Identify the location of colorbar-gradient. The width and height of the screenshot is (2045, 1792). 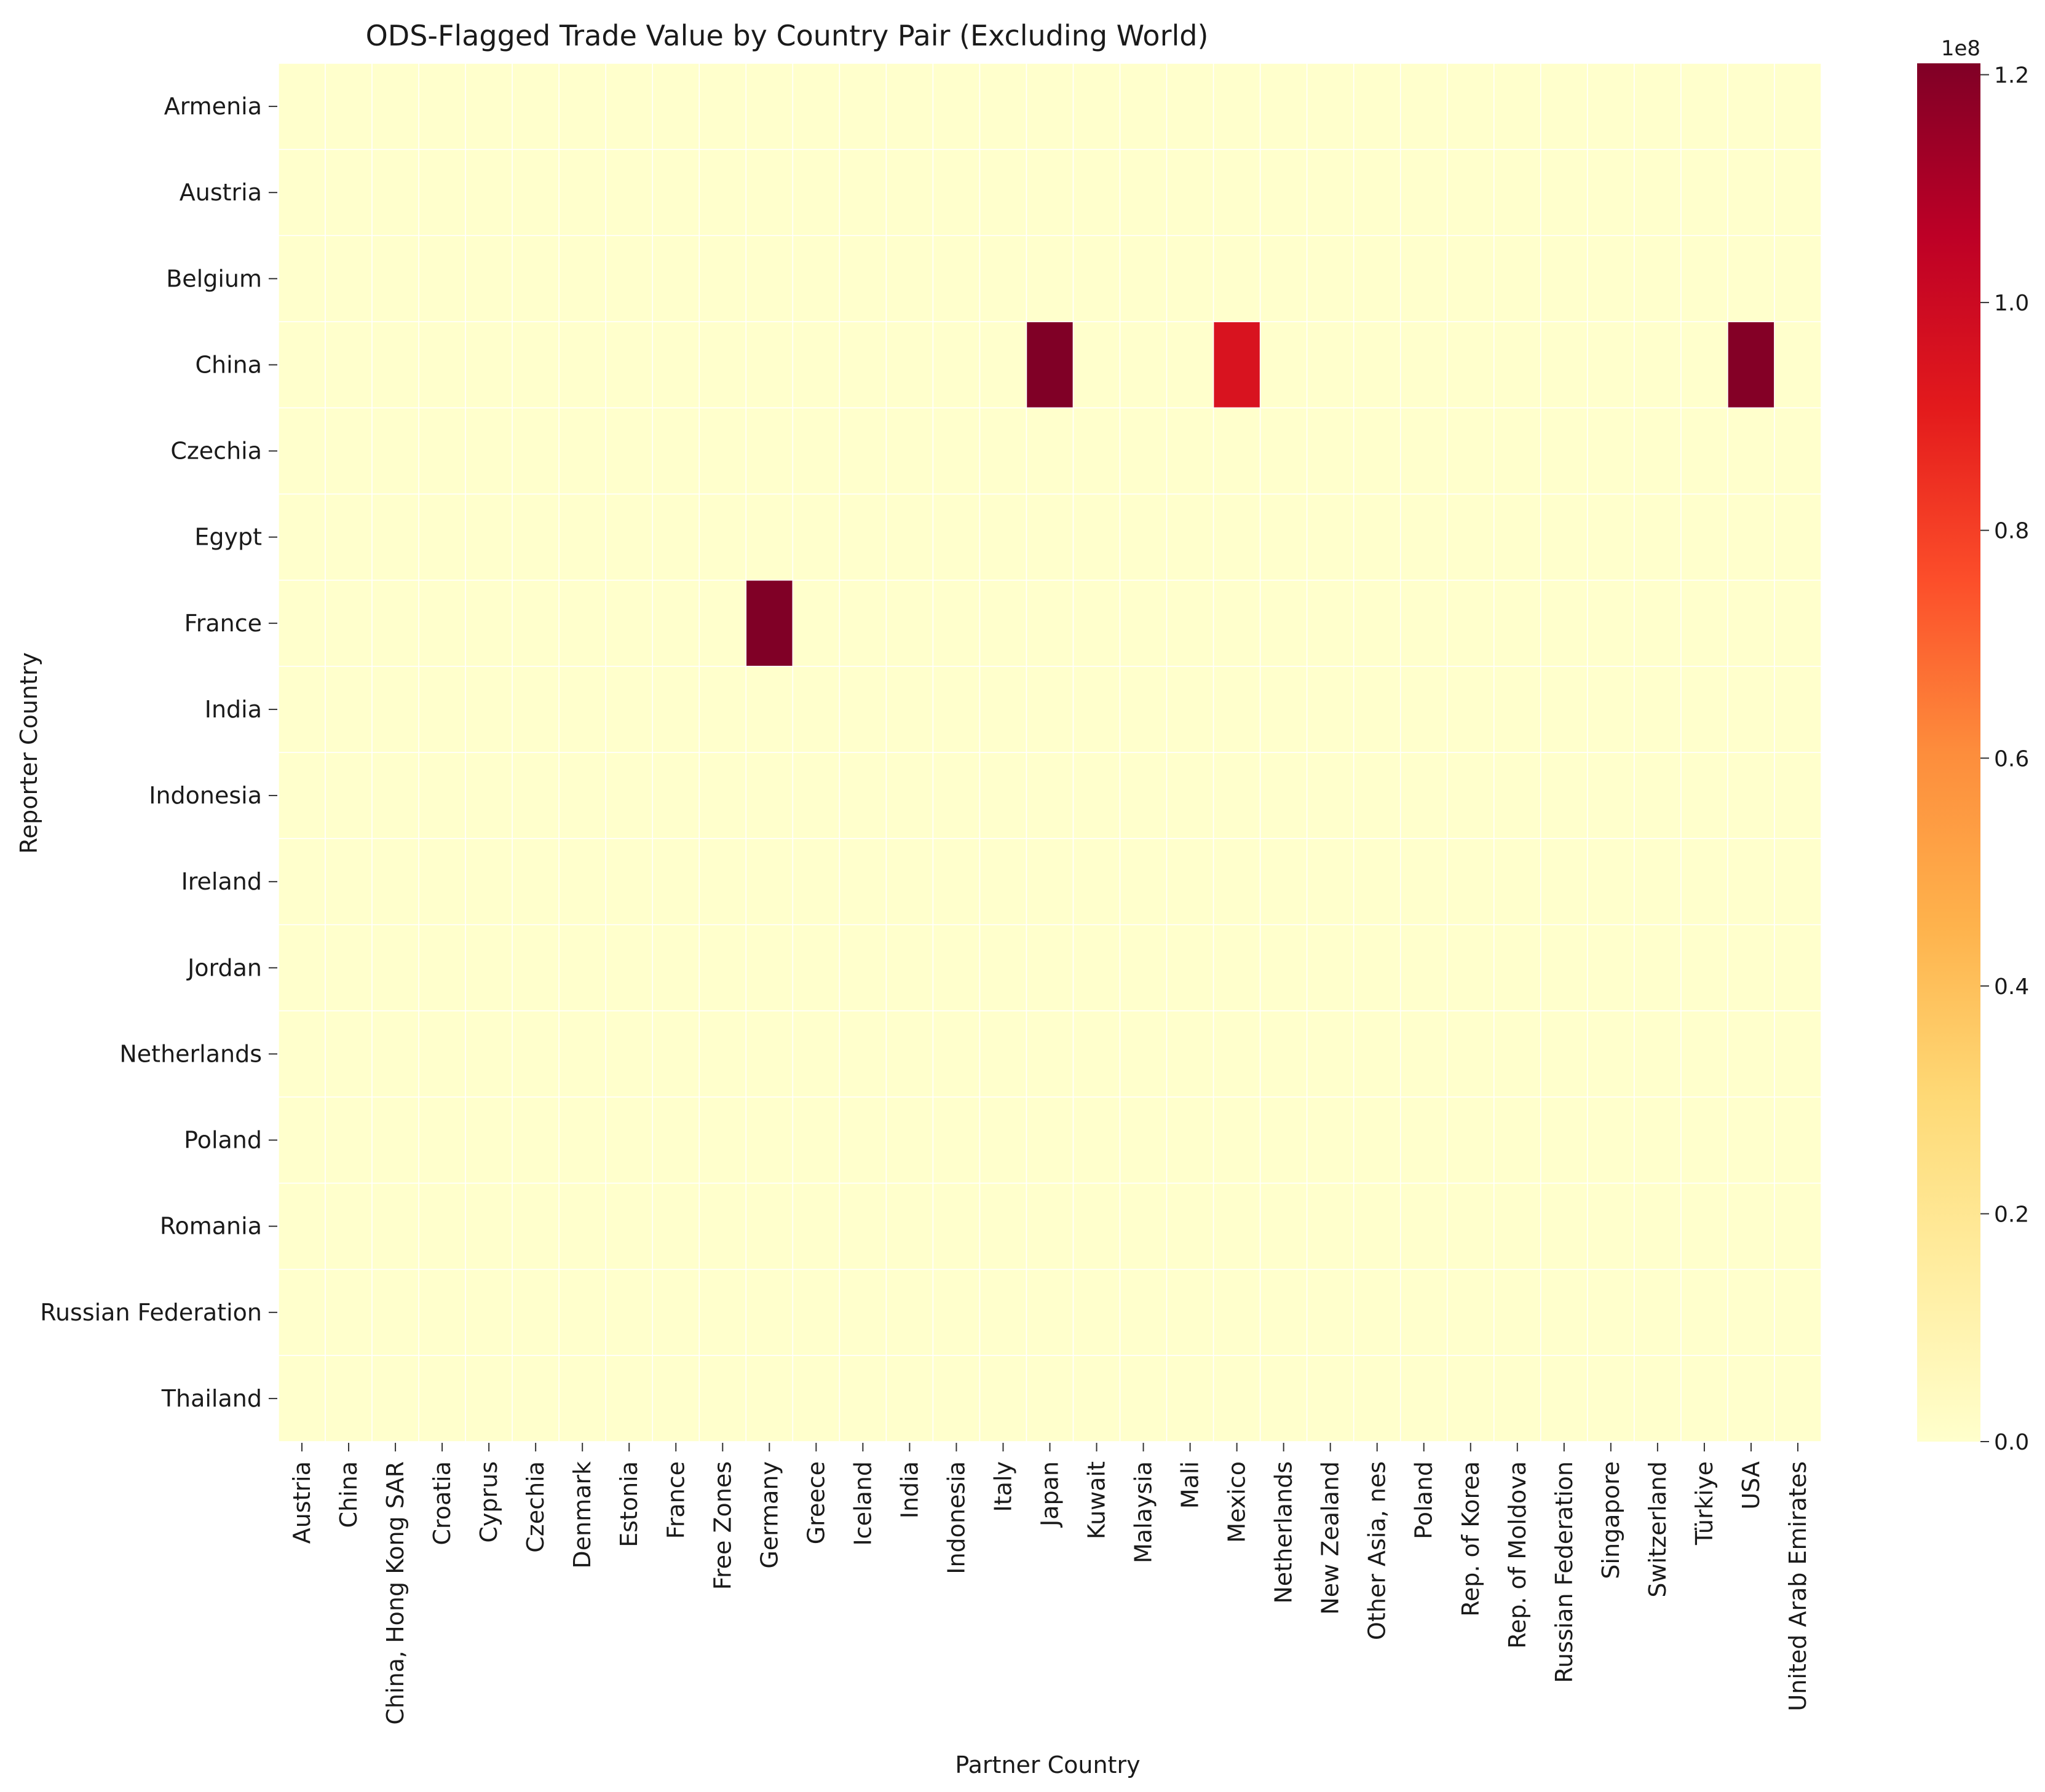
(1948, 752).